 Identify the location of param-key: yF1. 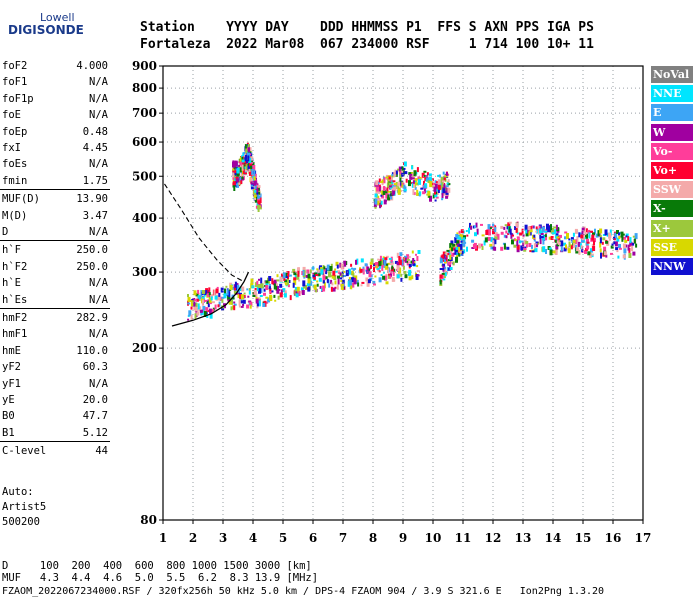
(11, 383).